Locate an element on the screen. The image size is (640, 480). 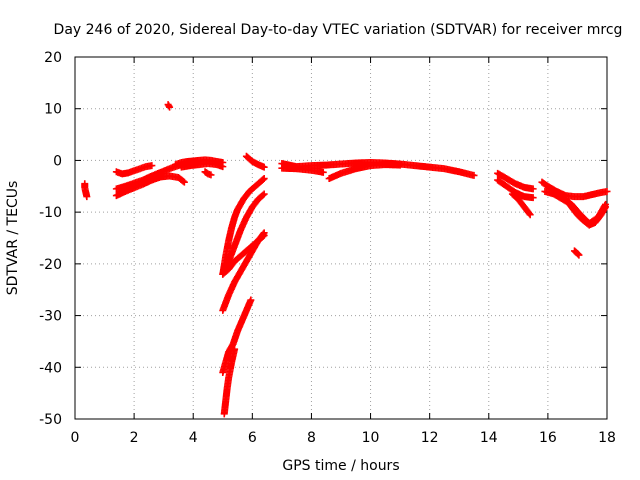
series-arc-evening-b is located at coordinates (515, 189).